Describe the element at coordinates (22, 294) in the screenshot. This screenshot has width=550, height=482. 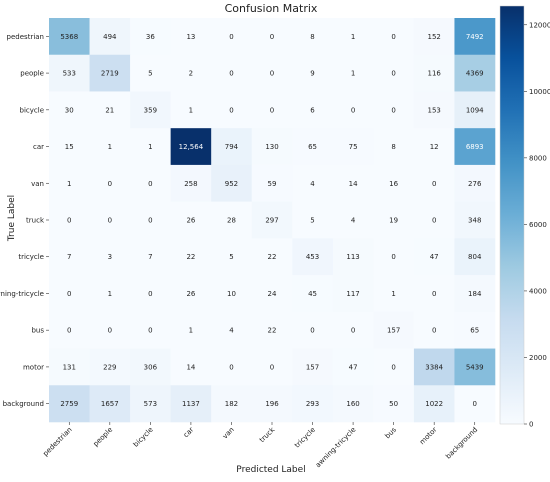
I see `y-tick-label: awning-tricycle` at that location.